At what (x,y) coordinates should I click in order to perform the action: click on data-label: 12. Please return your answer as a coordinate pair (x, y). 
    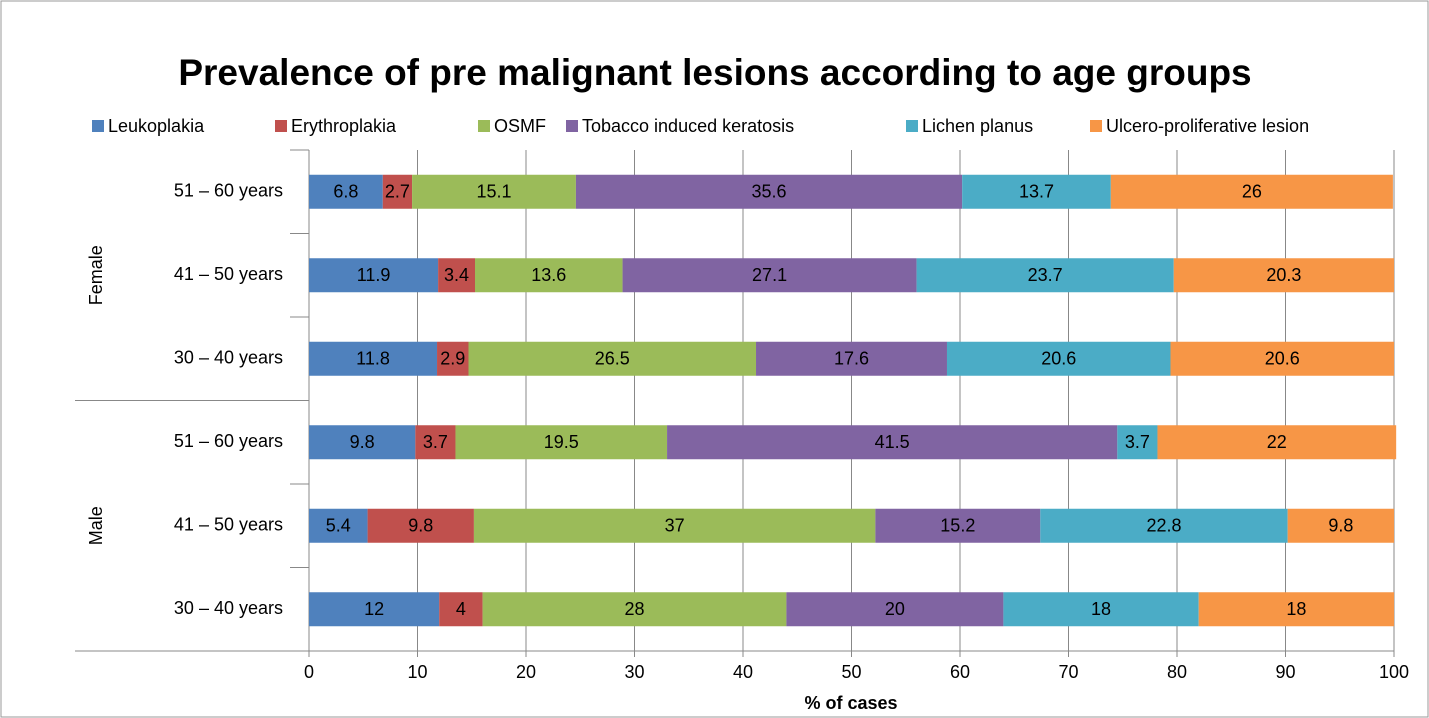
    Looking at the image, I should click on (374, 609).